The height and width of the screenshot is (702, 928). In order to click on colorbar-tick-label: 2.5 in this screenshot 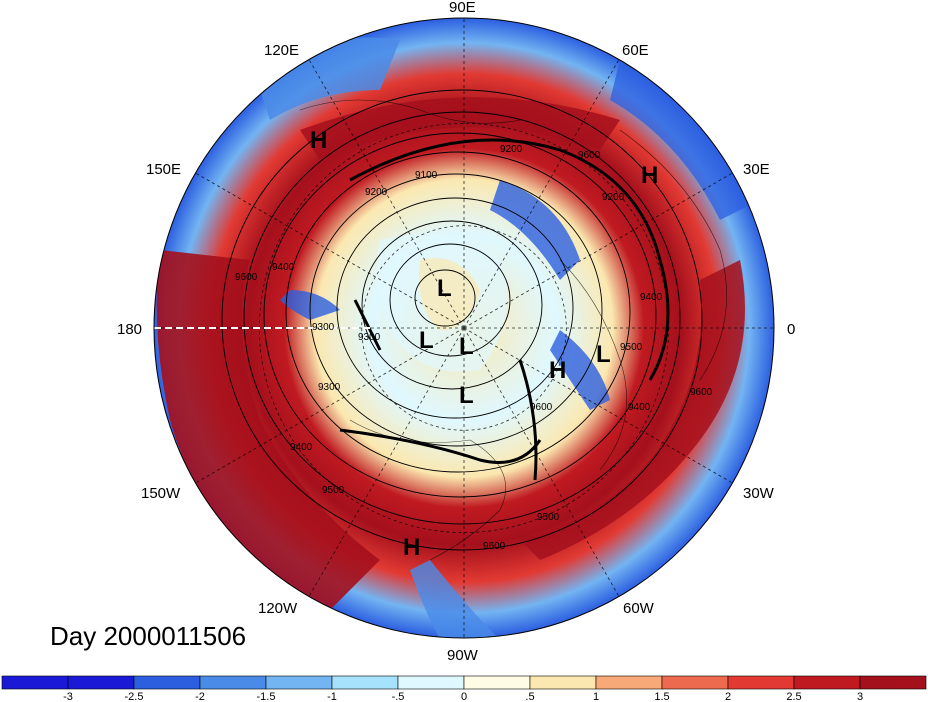, I will do `click(793, 696)`.